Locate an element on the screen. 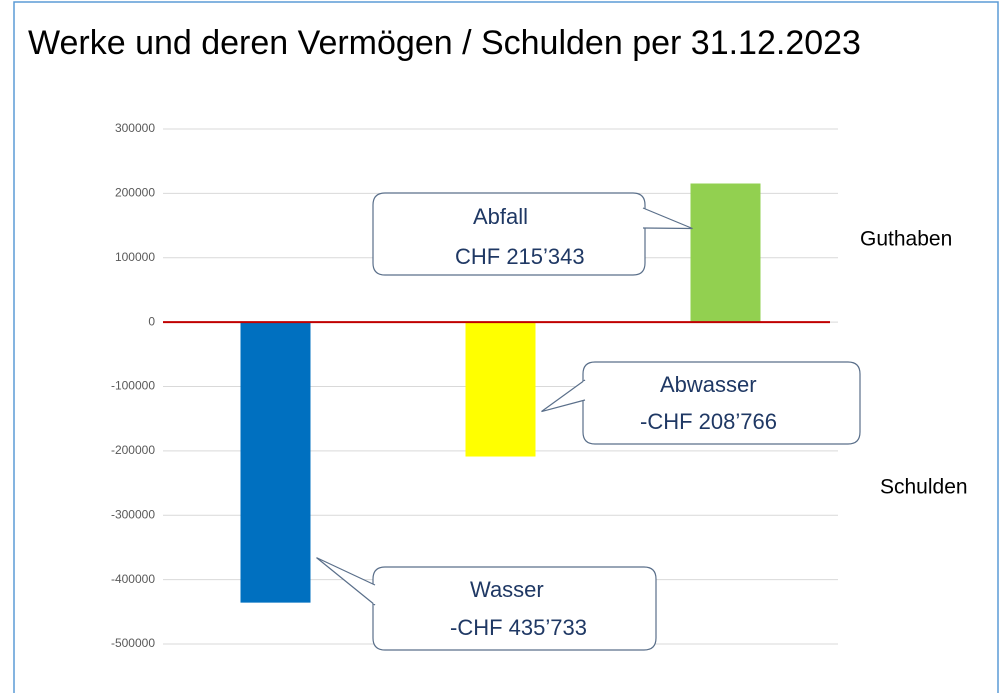  y-tick-label: 300000 is located at coordinates (135, 128).